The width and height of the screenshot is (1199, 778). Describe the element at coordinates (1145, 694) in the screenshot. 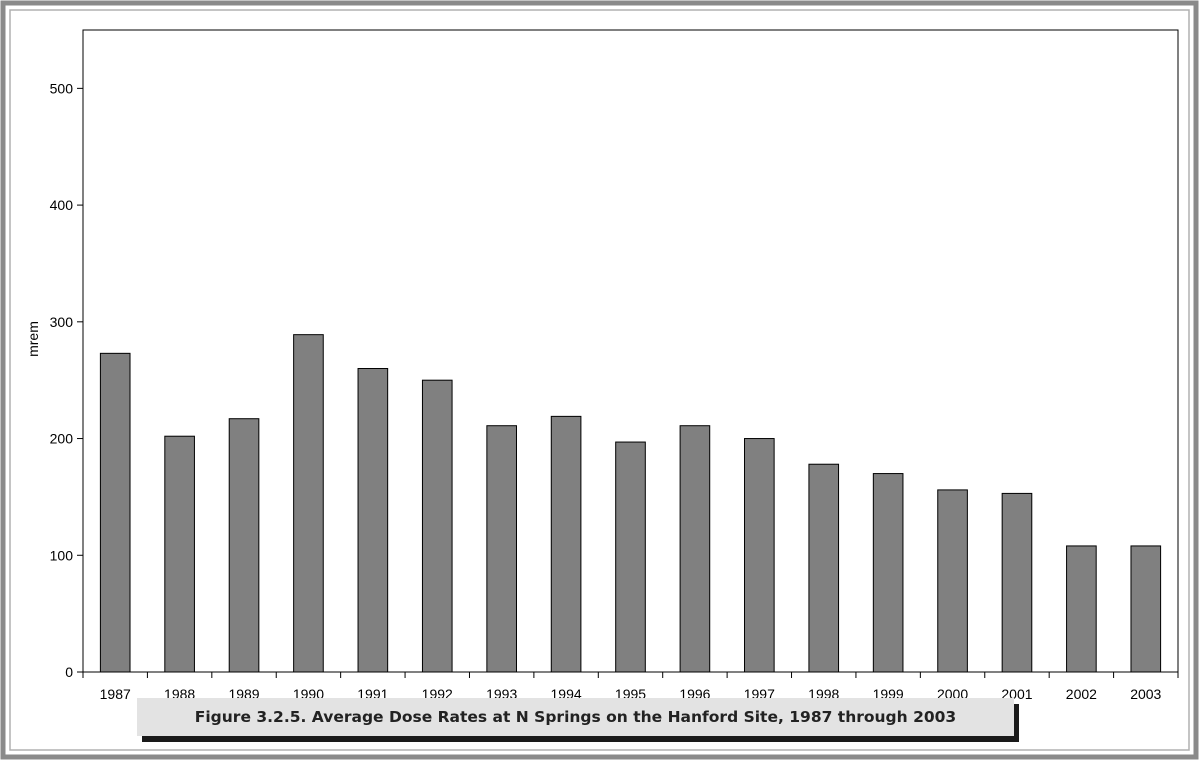

I see `x-tick-label: 2003` at that location.